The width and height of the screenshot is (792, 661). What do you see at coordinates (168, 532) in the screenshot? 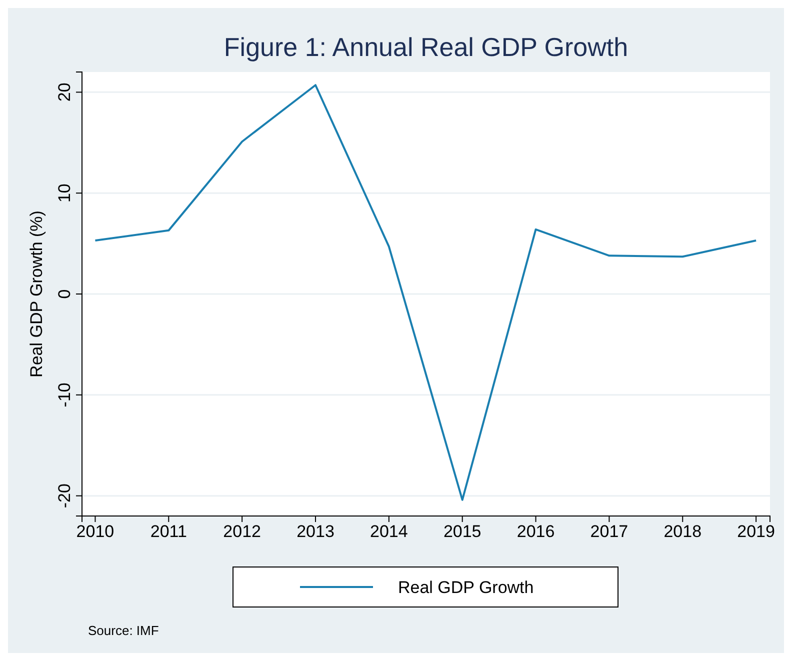
I see `x-tick-label: 2011` at bounding box center [168, 532].